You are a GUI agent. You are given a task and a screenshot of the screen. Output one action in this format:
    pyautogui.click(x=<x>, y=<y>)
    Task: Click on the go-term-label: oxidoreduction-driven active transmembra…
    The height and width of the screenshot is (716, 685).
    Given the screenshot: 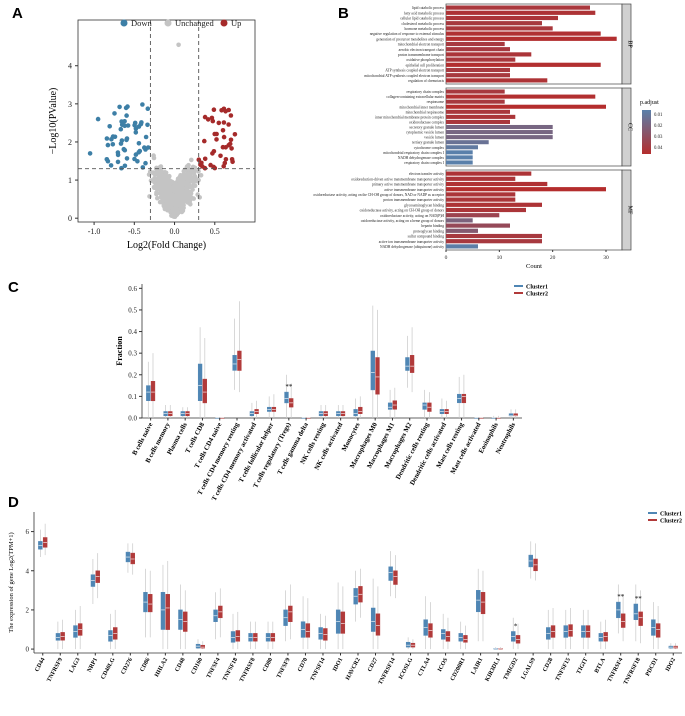 What is the action you would take?
    pyautogui.click(x=397, y=179)
    